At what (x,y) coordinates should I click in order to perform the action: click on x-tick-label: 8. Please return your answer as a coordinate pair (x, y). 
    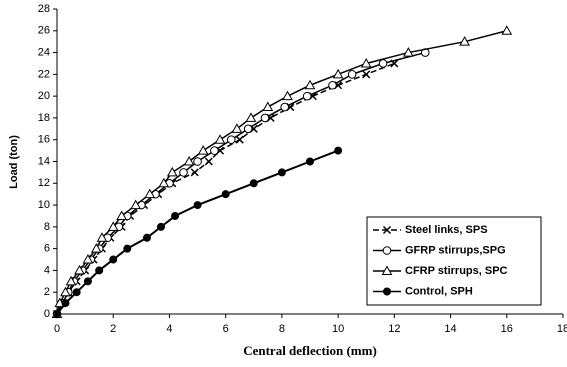
    Looking at the image, I should click on (282, 329).